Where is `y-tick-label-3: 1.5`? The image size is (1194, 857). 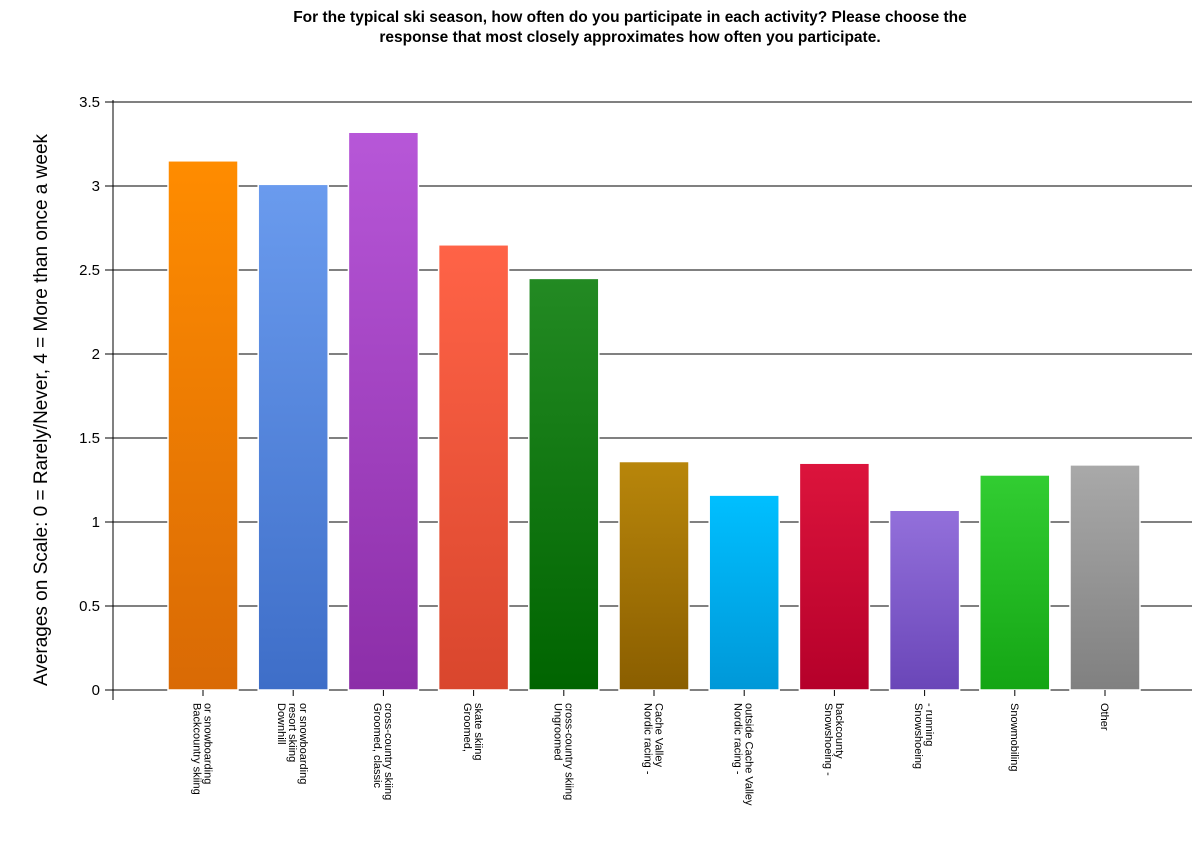
y-tick-label-3: 1.5 is located at coordinates (89, 438).